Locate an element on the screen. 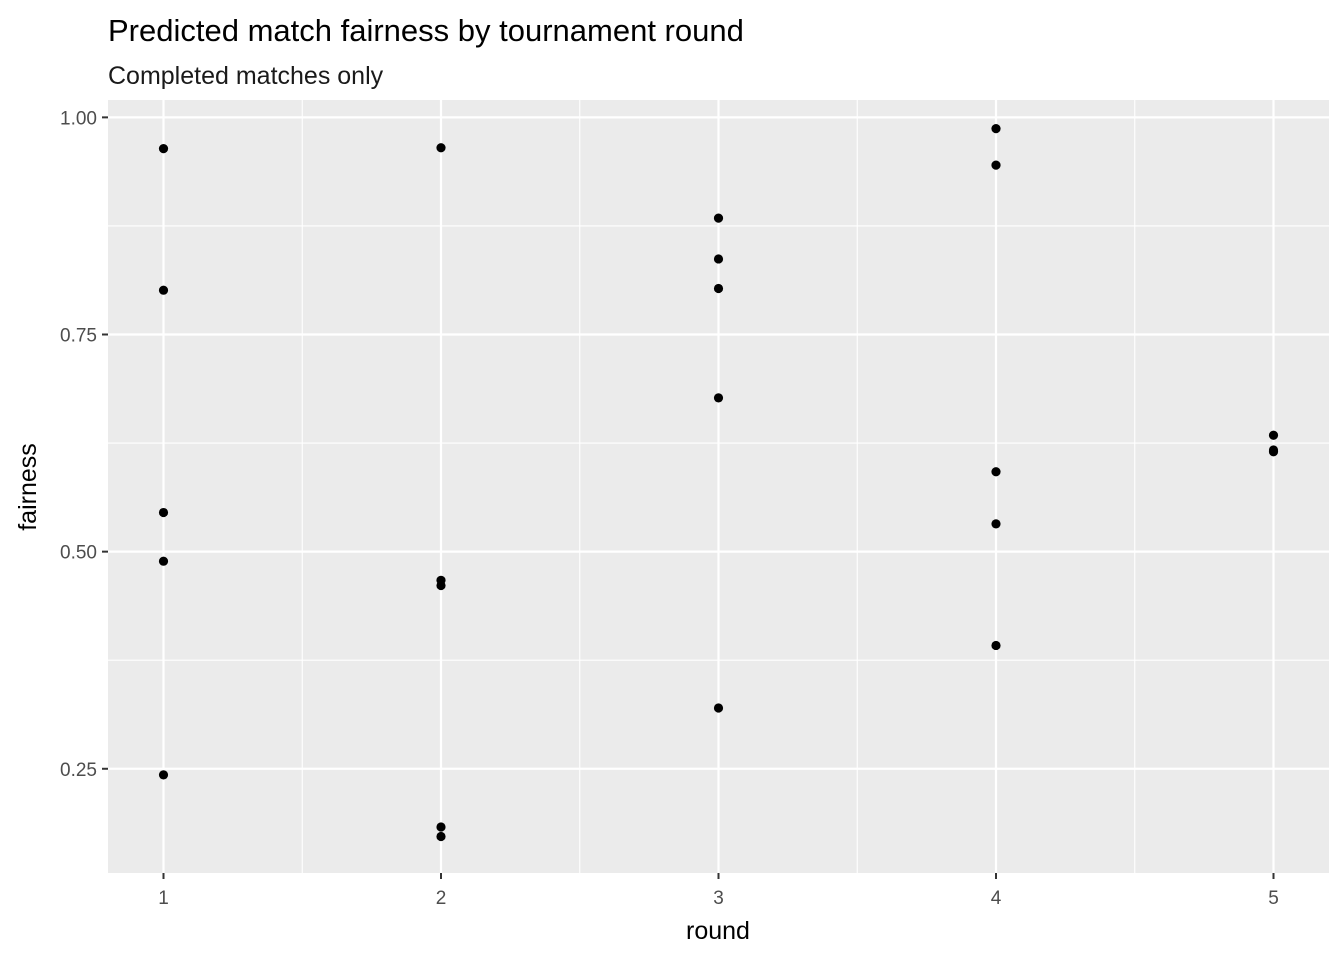  chart-subtitle: Completed matches only is located at coordinates (246, 76).